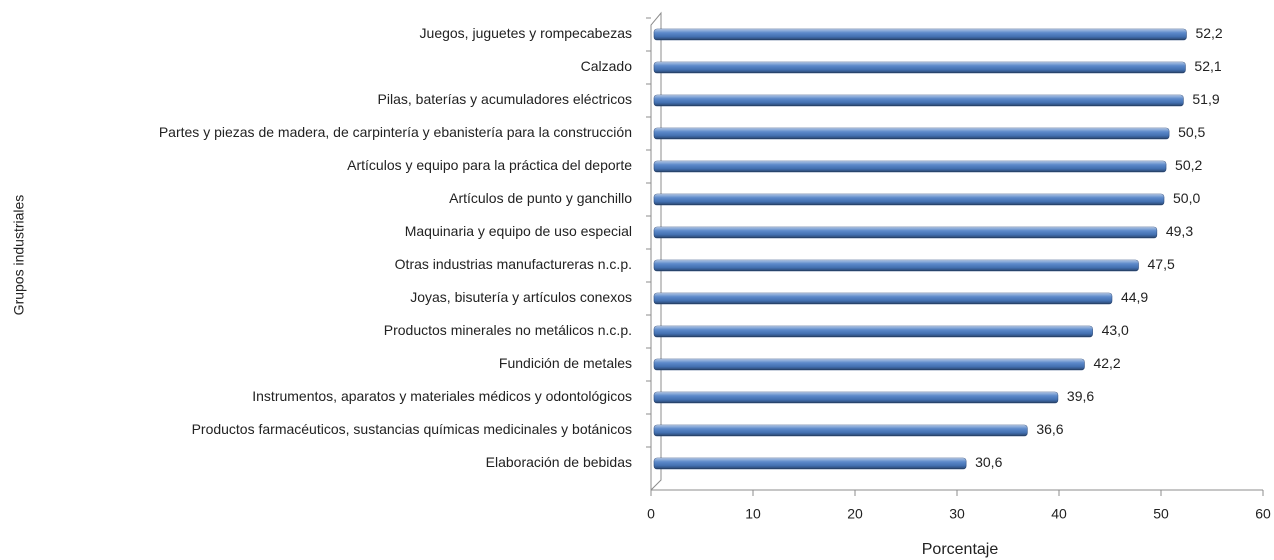 The width and height of the screenshot is (1274, 560). Describe the element at coordinates (1134, 297) in the screenshot. I see `value-label: 44,9` at that location.